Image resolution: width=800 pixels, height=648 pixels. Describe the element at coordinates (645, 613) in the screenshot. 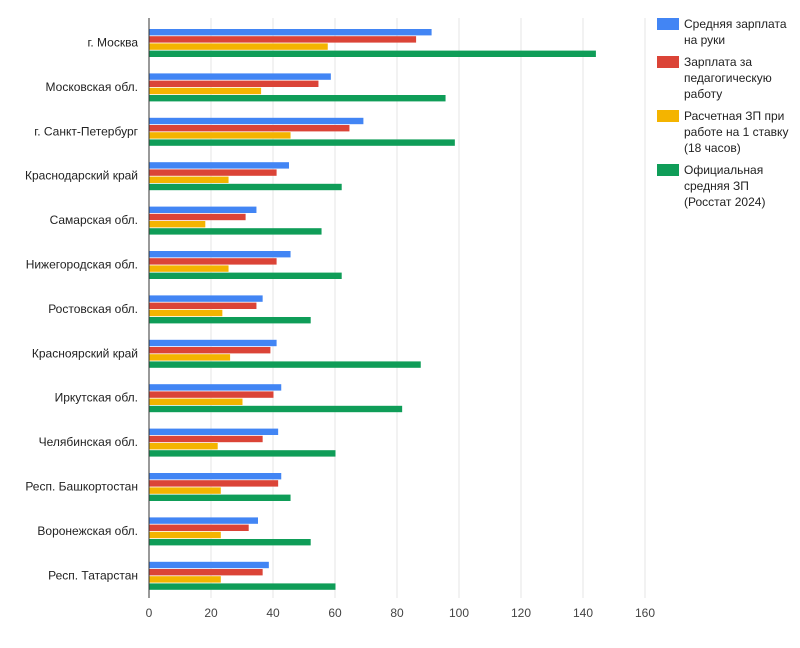

I see `x-tick-label: 160` at that location.